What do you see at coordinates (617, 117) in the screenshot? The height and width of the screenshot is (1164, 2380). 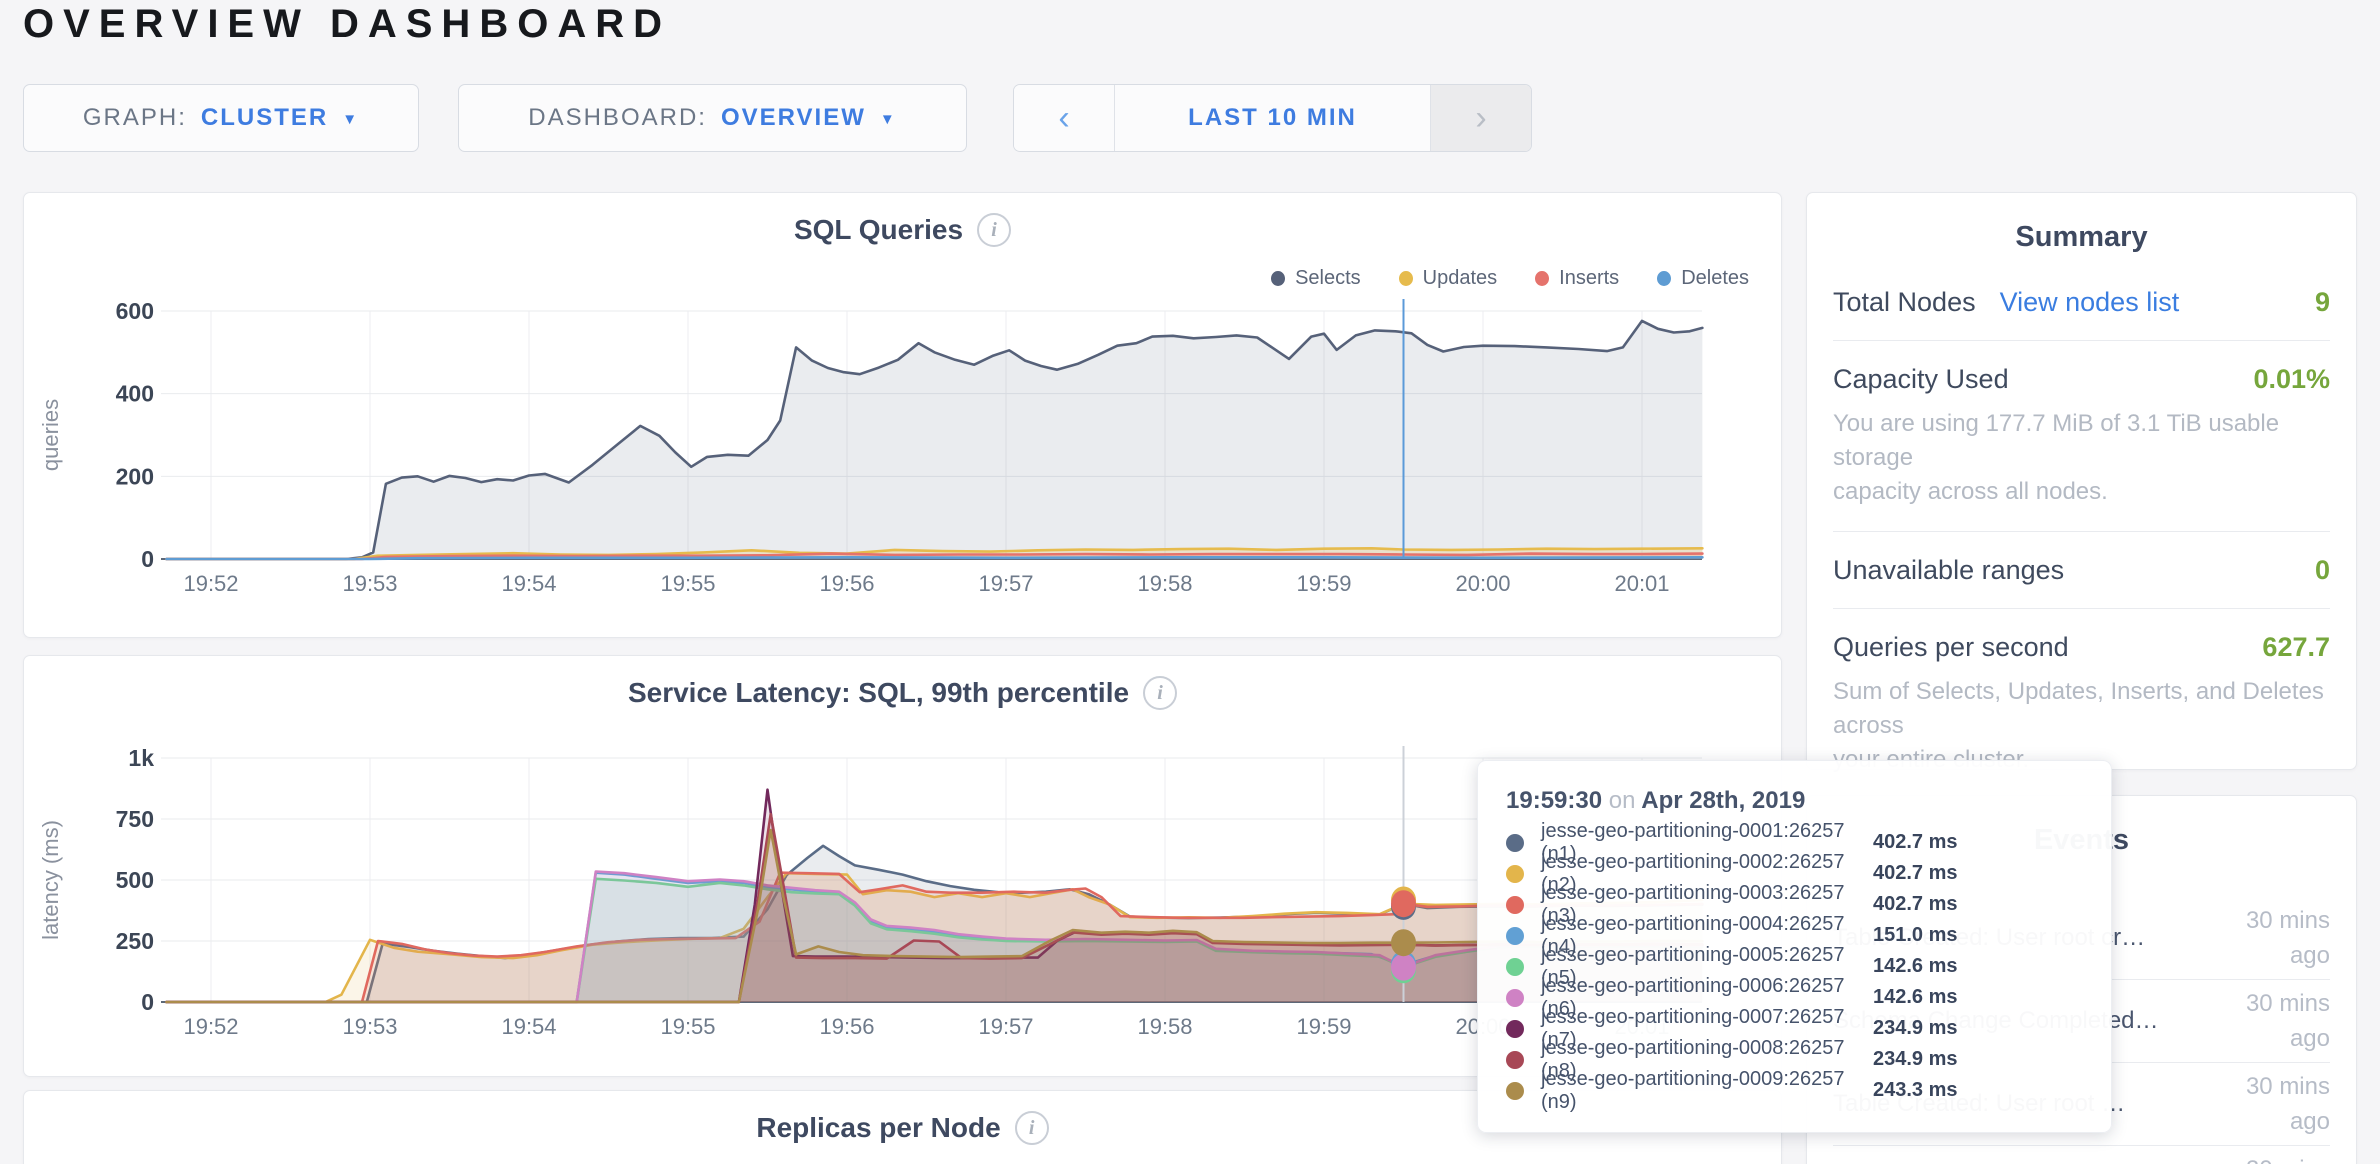 I see `dashboard-dropdown-label: DASHBOARD:` at bounding box center [617, 117].